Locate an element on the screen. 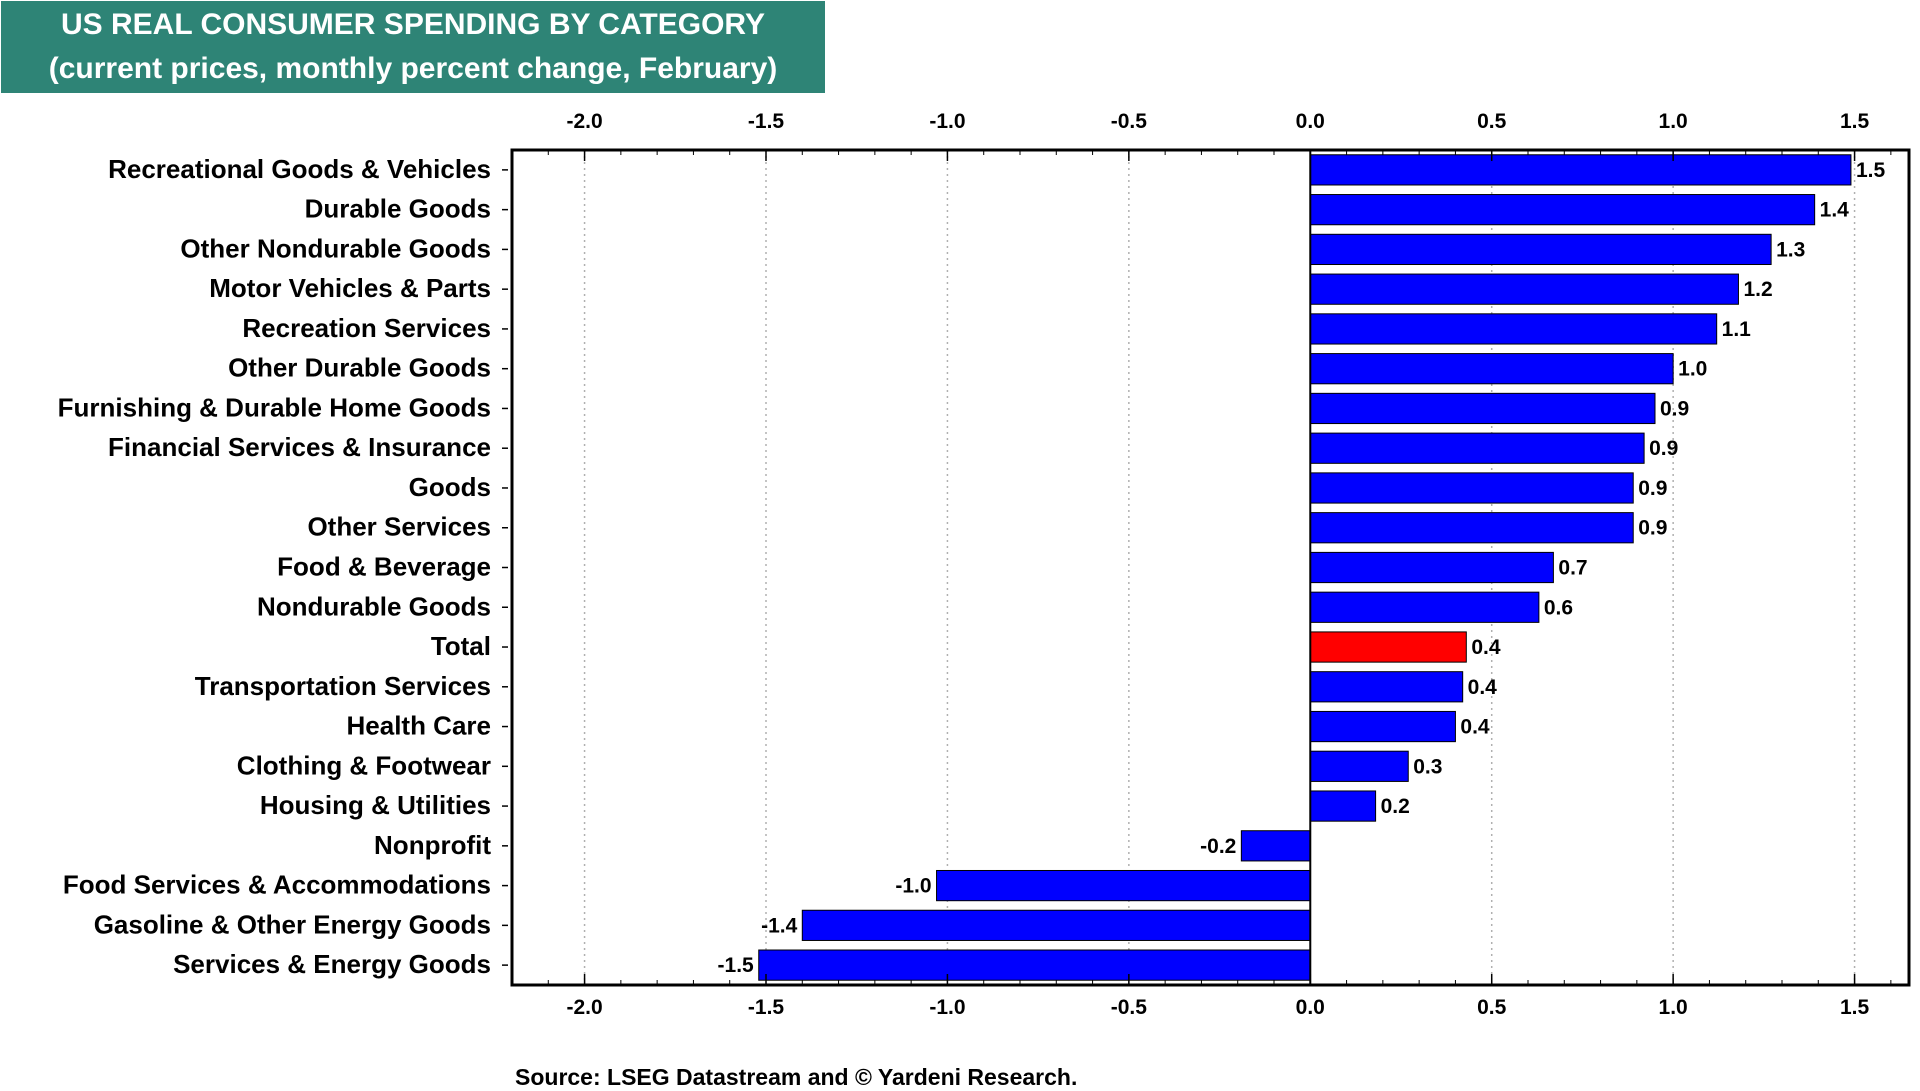 The width and height of the screenshot is (1920, 1091). data-label: 0.2 is located at coordinates (1395, 806).